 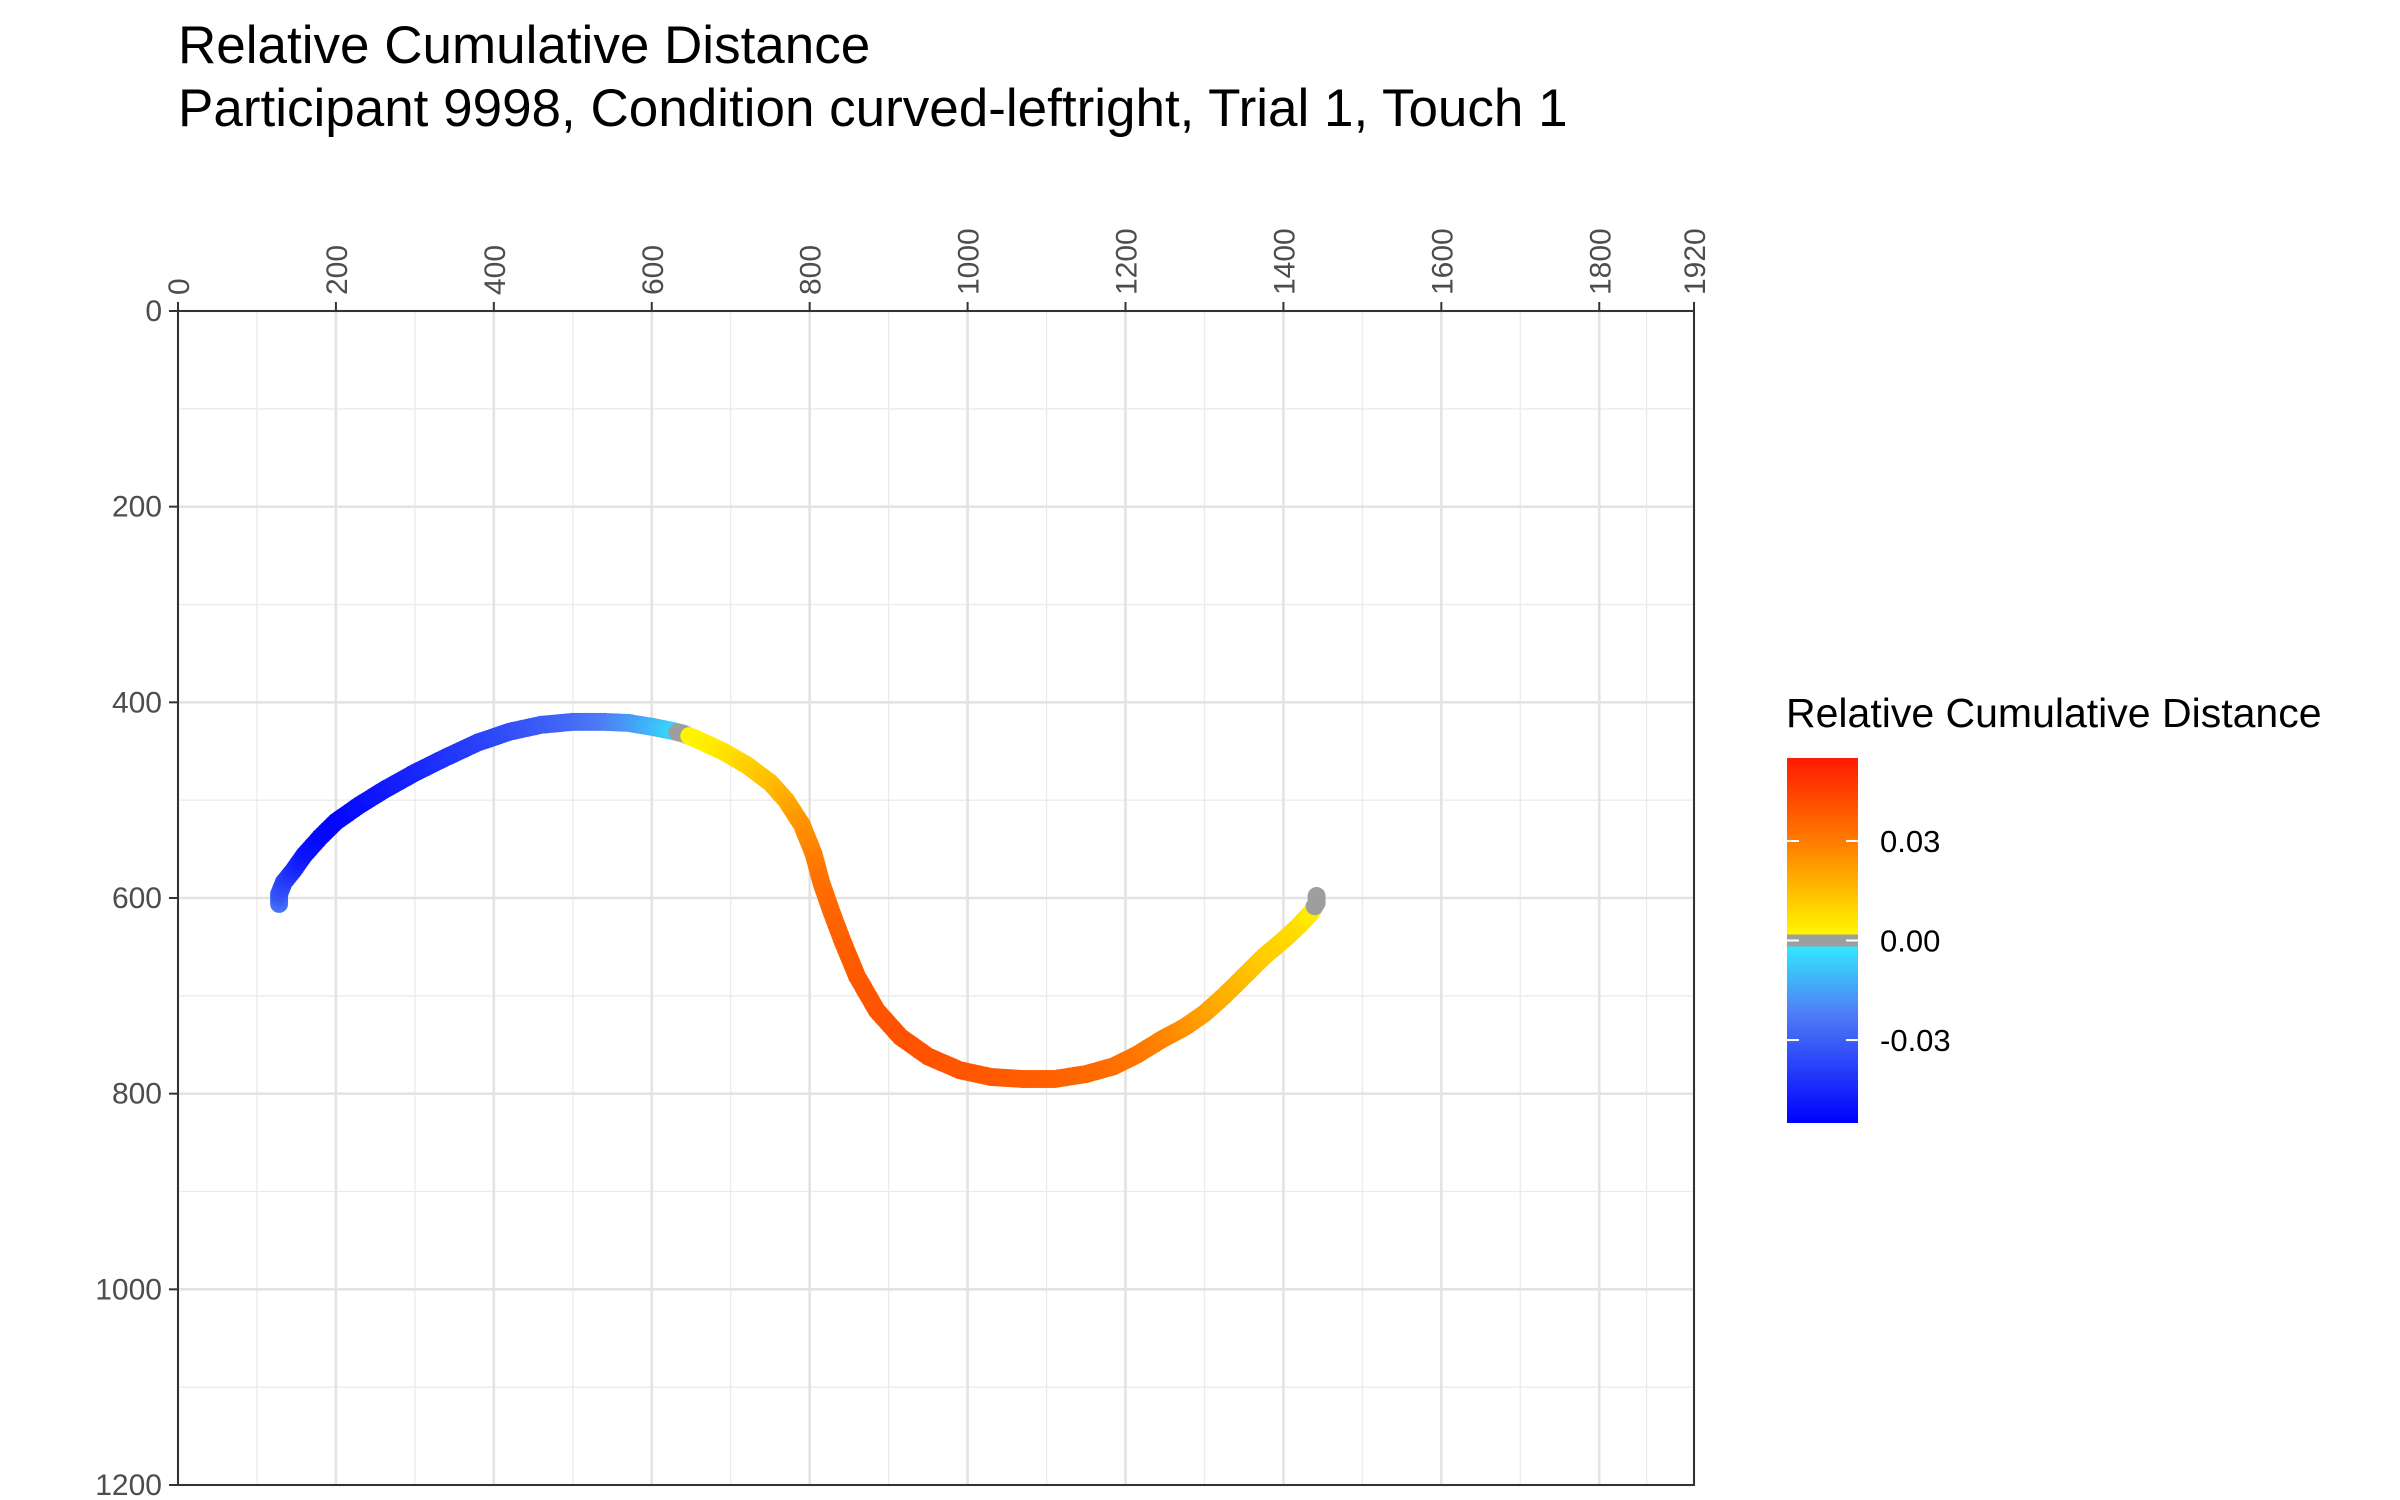 I want to click on chart-title: Relative Cumulative Distance, so click(x=524, y=45).